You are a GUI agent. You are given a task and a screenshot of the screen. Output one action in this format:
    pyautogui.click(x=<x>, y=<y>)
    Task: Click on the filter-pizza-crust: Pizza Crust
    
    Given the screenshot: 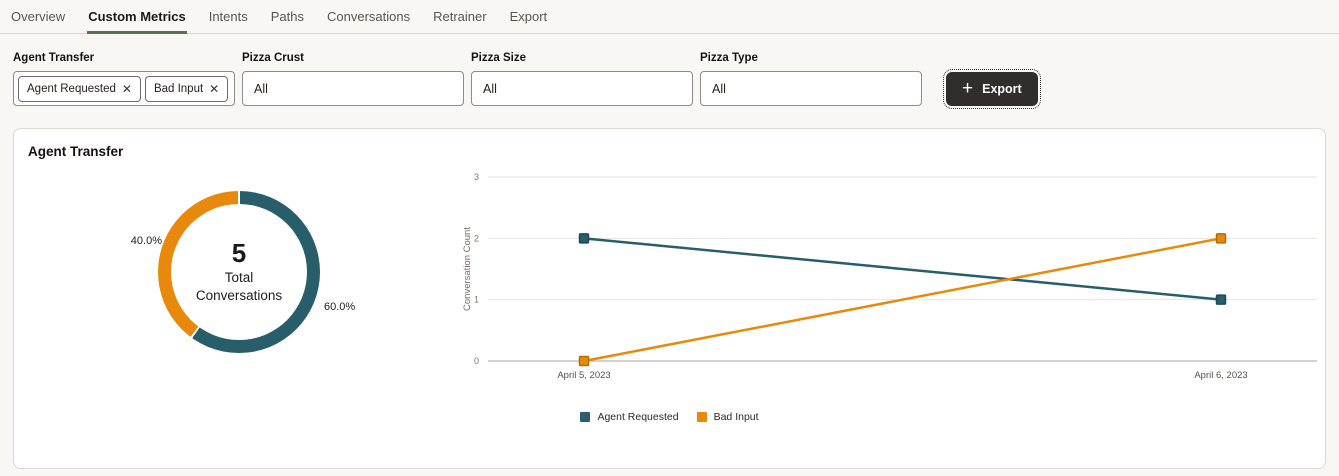 What is the action you would take?
    pyautogui.click(x=353, y=79)
    